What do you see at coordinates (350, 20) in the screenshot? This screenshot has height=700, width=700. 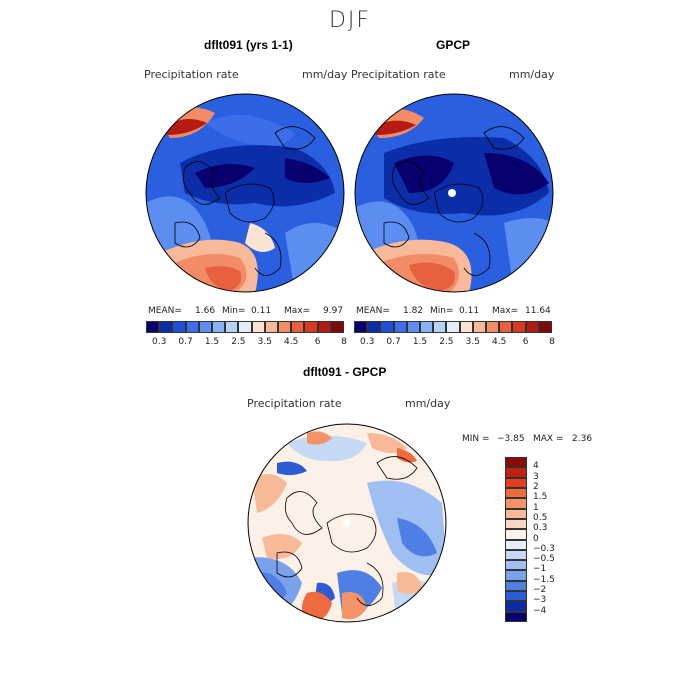 I see `figure-title: DJF` at bounding box center [350, 20].